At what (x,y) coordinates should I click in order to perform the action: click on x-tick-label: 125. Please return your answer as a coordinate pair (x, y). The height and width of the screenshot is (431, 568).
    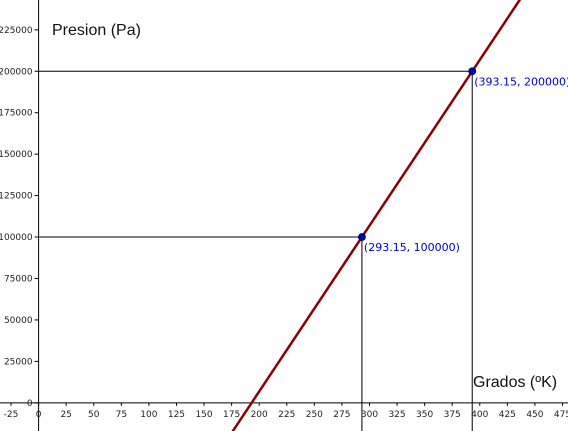
    Looking at the image, I should click on (176, 415).